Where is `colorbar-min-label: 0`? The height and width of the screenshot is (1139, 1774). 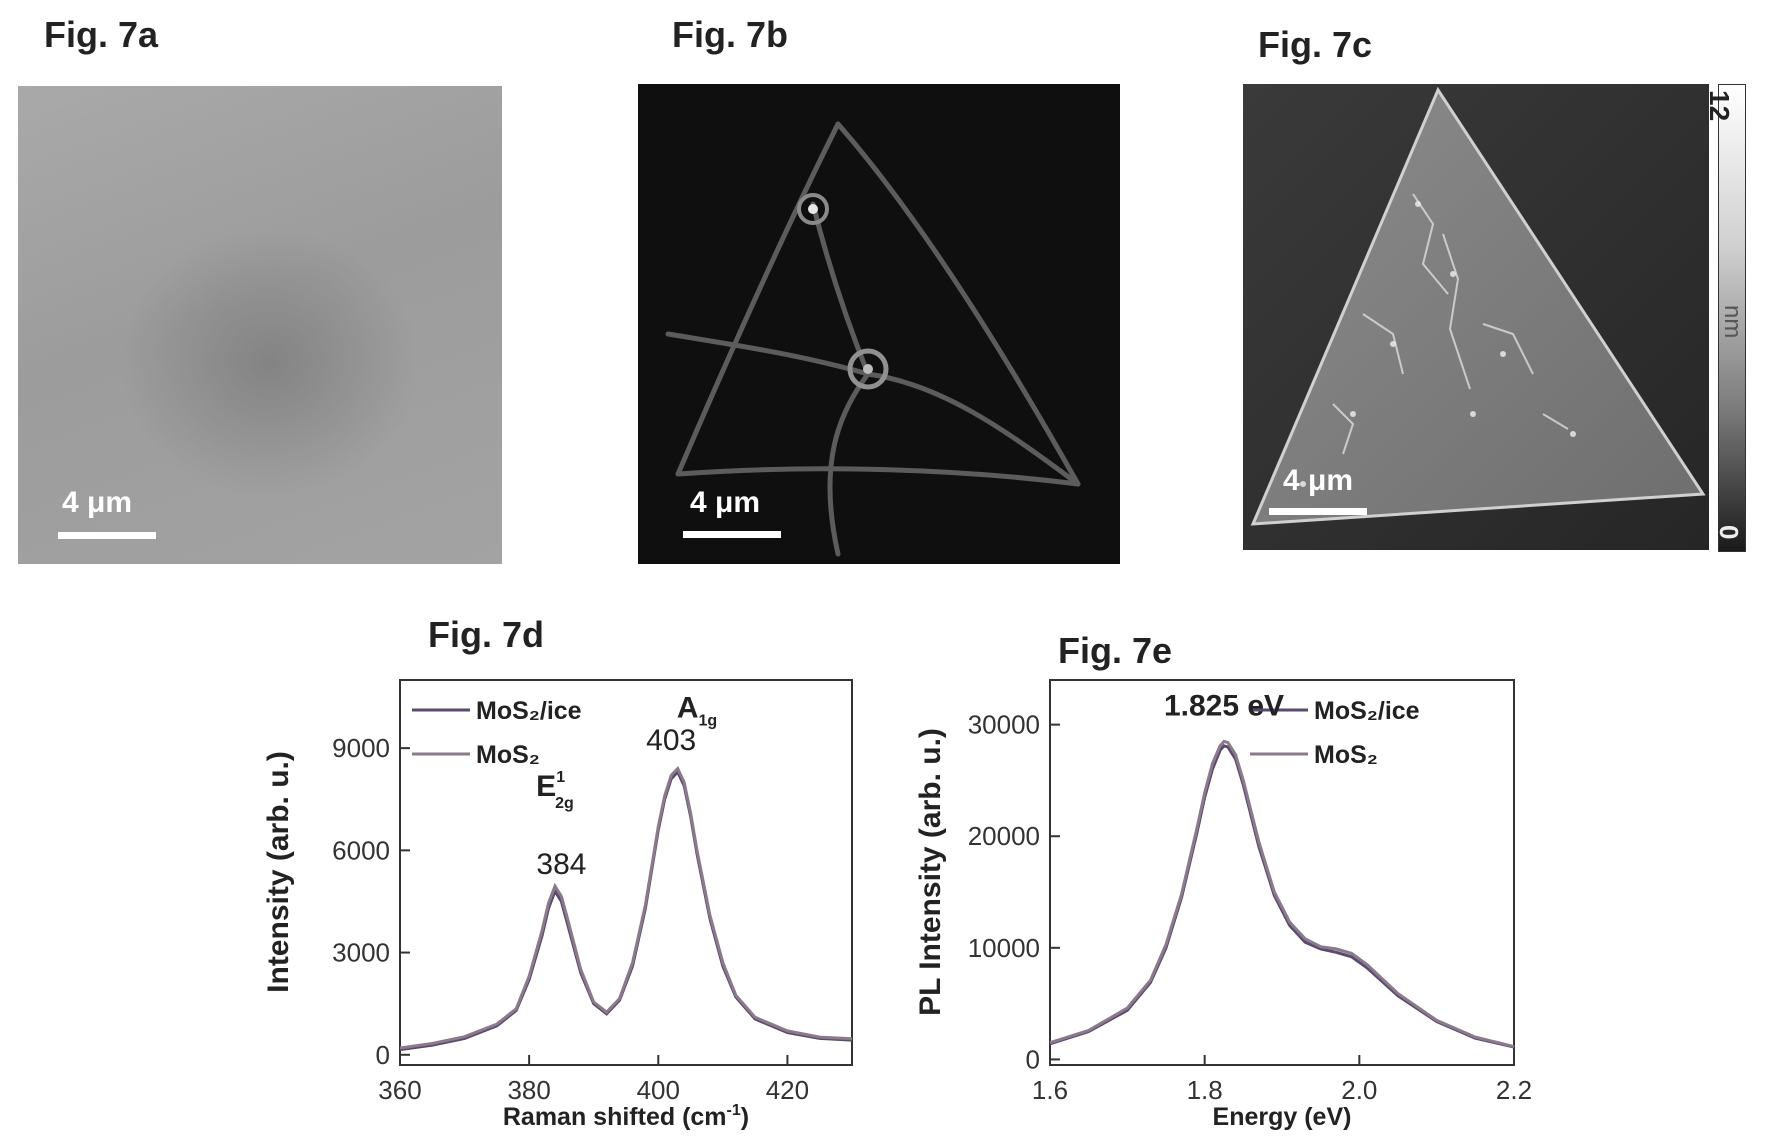
colorbar-min-label: 0 is located at coordinates (1729, 532).